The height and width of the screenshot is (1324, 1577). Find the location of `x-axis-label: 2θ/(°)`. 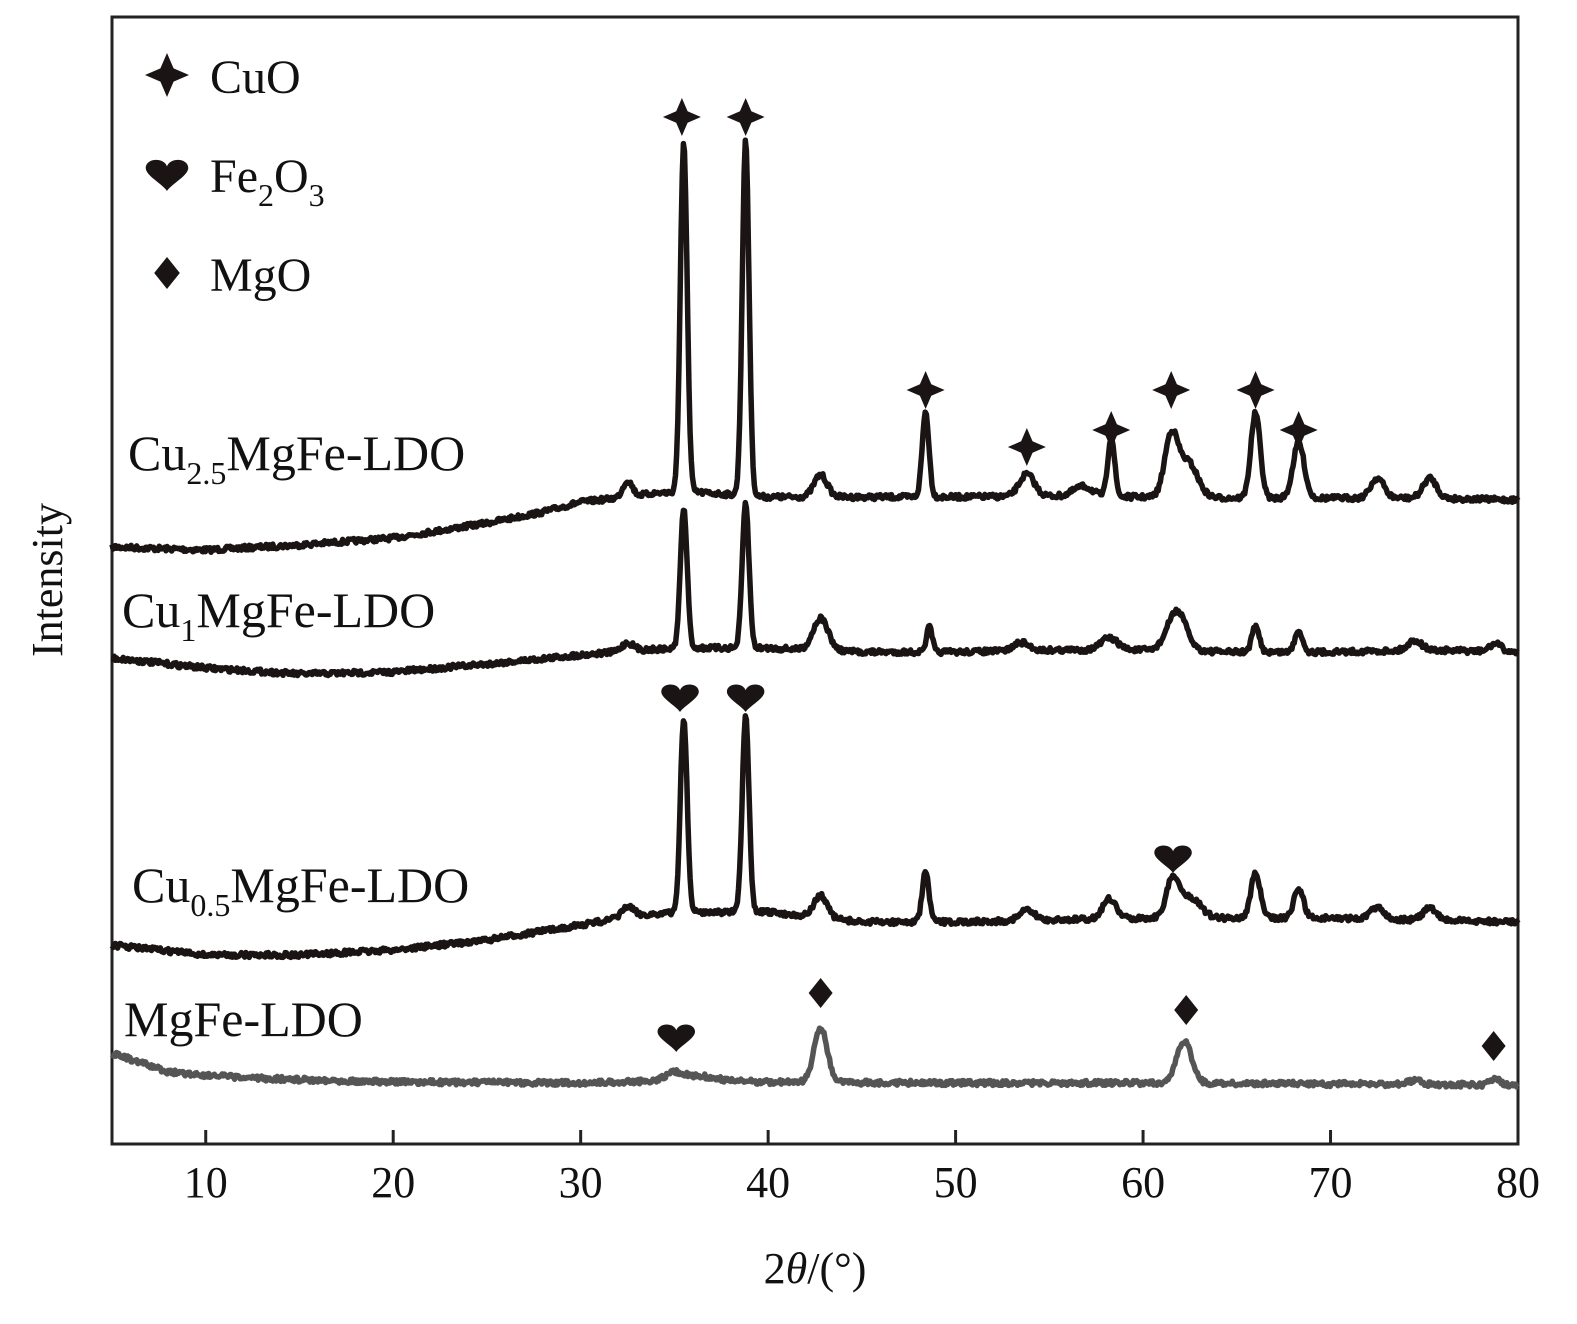

x-axis-label: 2θ/(°) is located at coordinates (815, 1268).